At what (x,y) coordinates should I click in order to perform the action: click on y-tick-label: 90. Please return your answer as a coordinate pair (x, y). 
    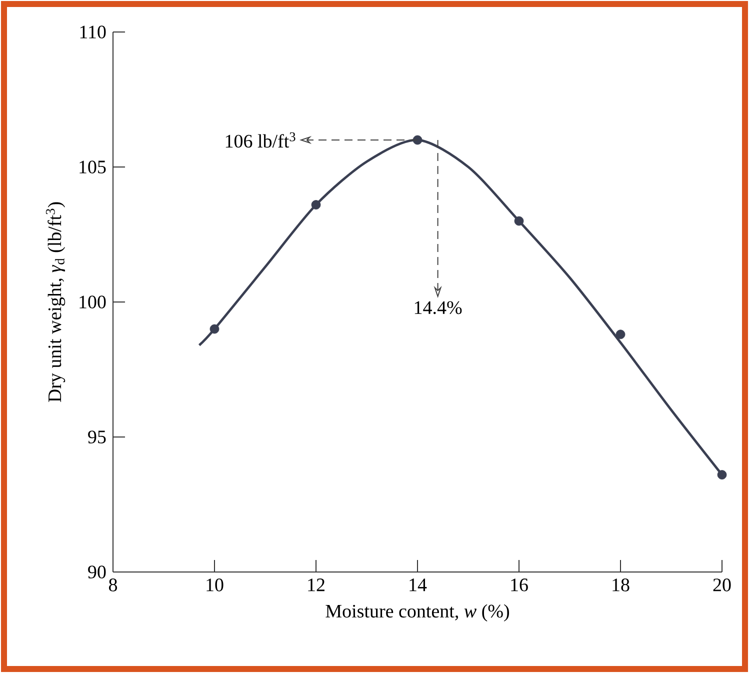
    Looking at the image, I should click on (97, 572).